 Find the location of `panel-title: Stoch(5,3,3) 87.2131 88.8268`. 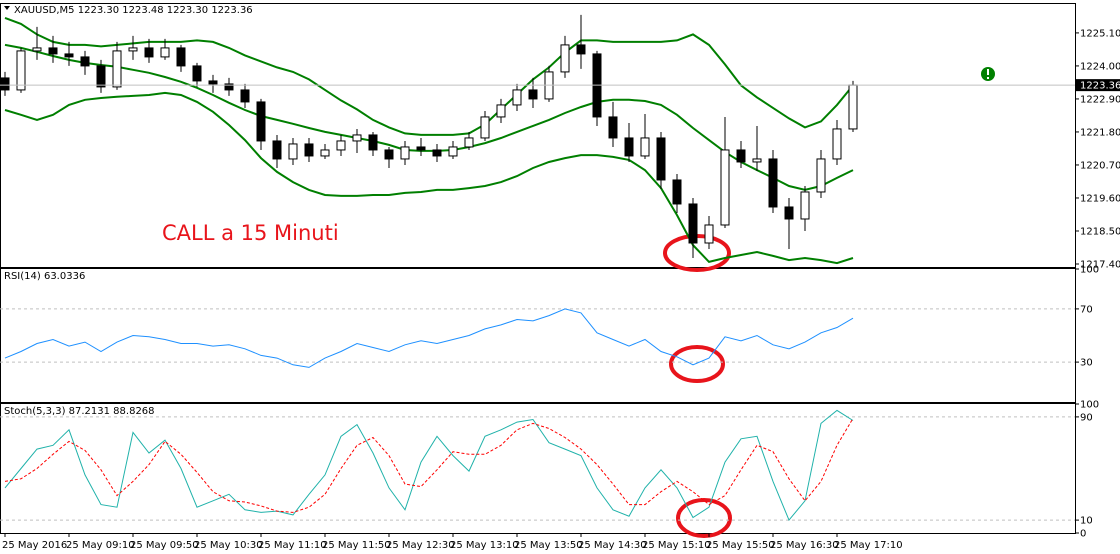

panel-title: Stoch(5,3,3) 87.2131 88.8268 is located at coordinates (79, 411).